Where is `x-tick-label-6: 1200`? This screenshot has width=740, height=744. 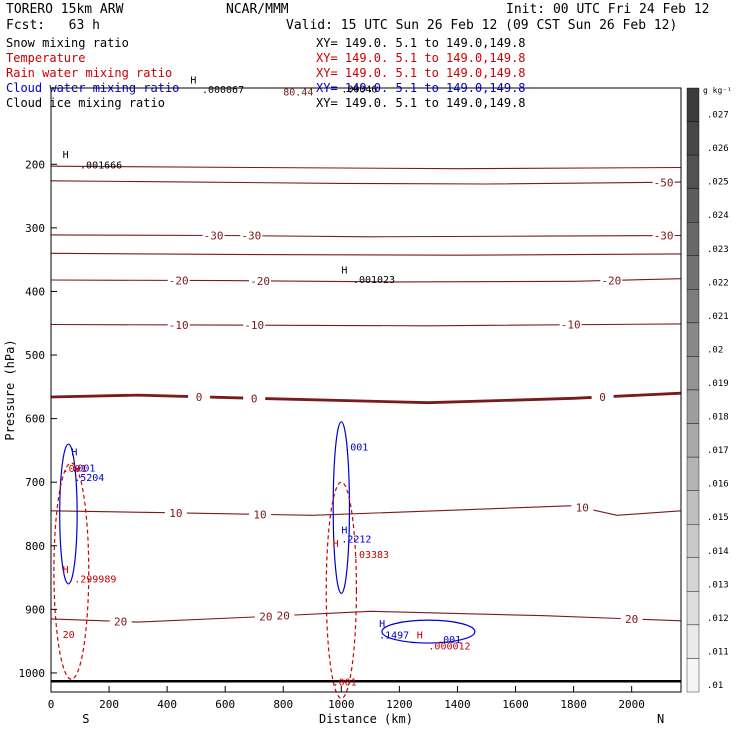
x-tick-label-6: 1200 is located at coordinates (399, 704).